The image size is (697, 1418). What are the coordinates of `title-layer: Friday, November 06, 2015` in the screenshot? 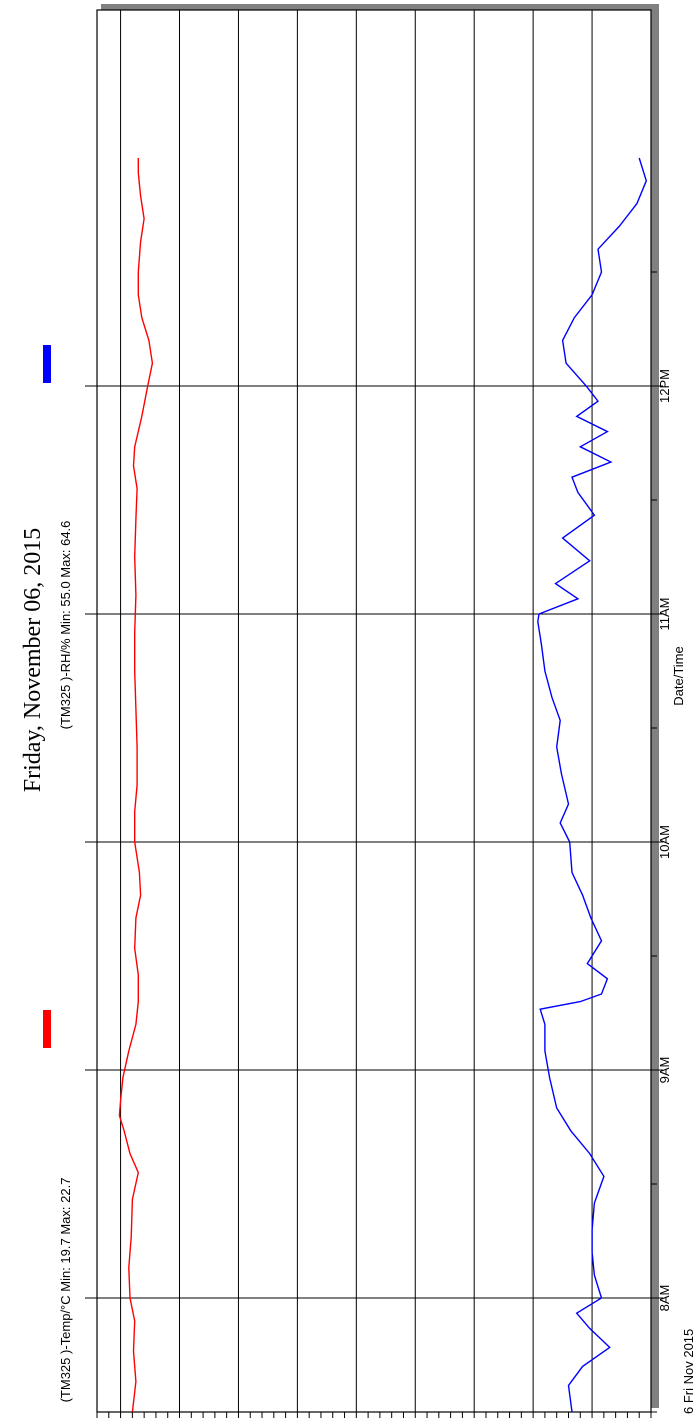 It's located at (33, 660).